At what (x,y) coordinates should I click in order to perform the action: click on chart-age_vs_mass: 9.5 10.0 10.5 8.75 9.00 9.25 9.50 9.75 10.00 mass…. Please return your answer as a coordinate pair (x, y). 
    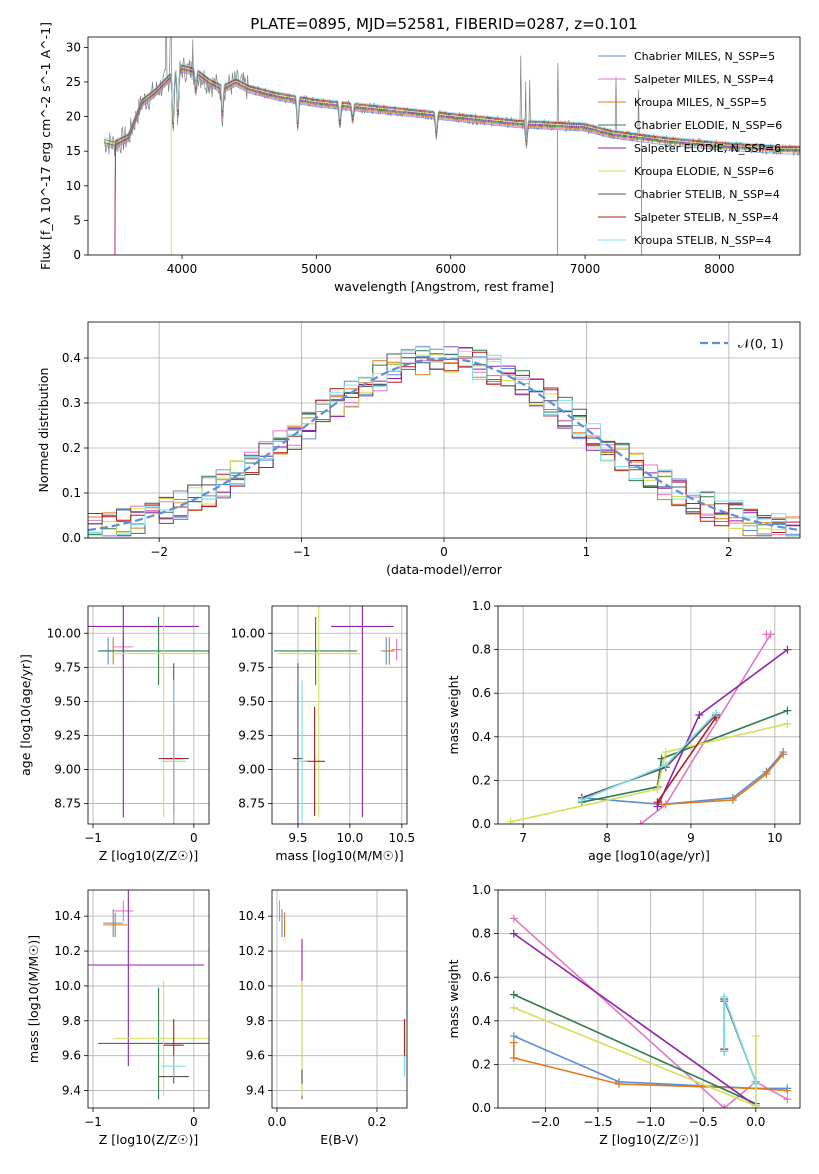
    Looking at the image, I should click on (323, 734).